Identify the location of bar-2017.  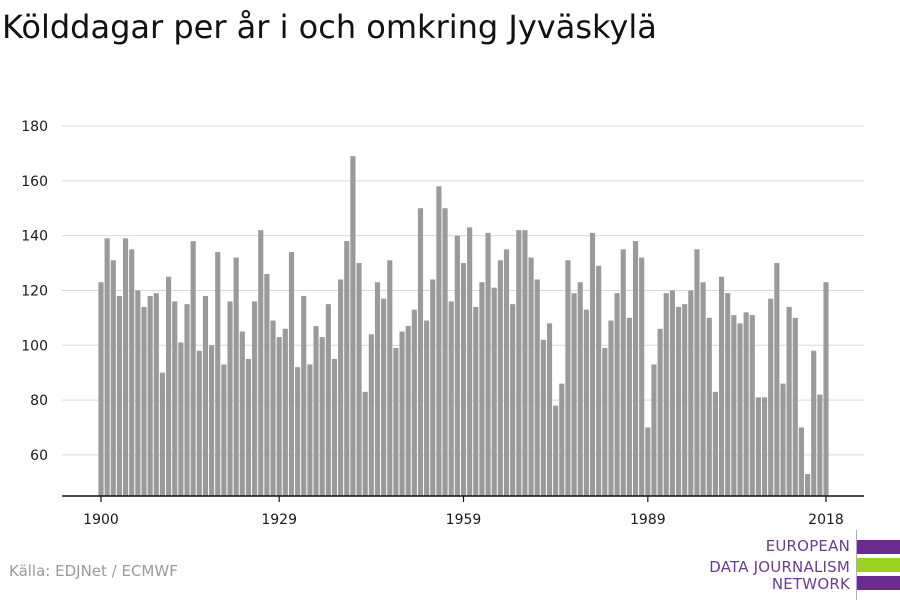
(820, 445).